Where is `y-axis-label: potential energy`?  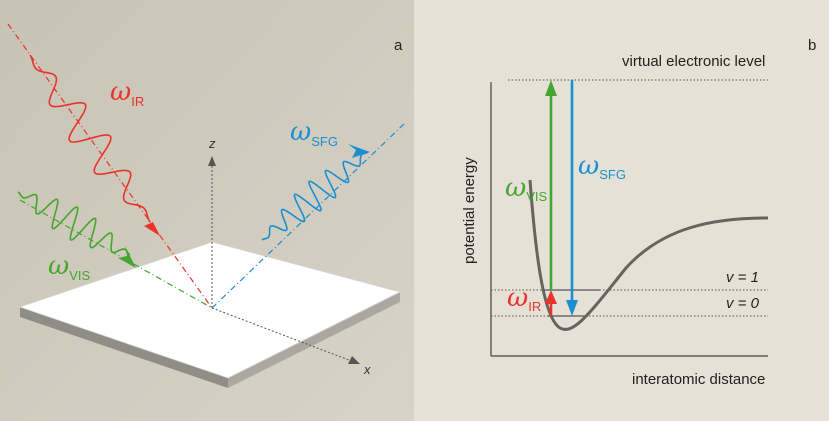 y-axis-label: potential energy is located at coordinates (469, 210).